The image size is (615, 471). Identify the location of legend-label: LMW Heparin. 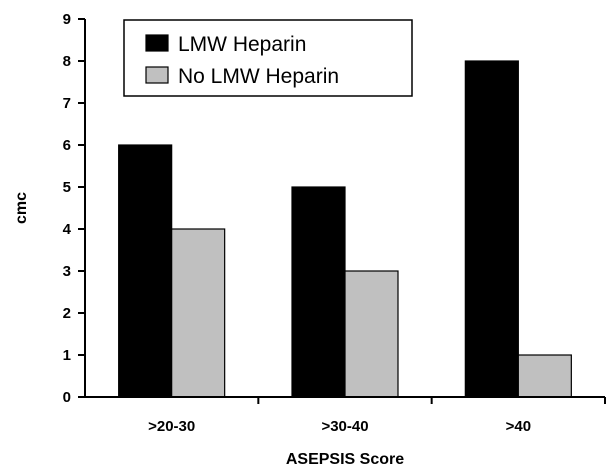
(242, 44).